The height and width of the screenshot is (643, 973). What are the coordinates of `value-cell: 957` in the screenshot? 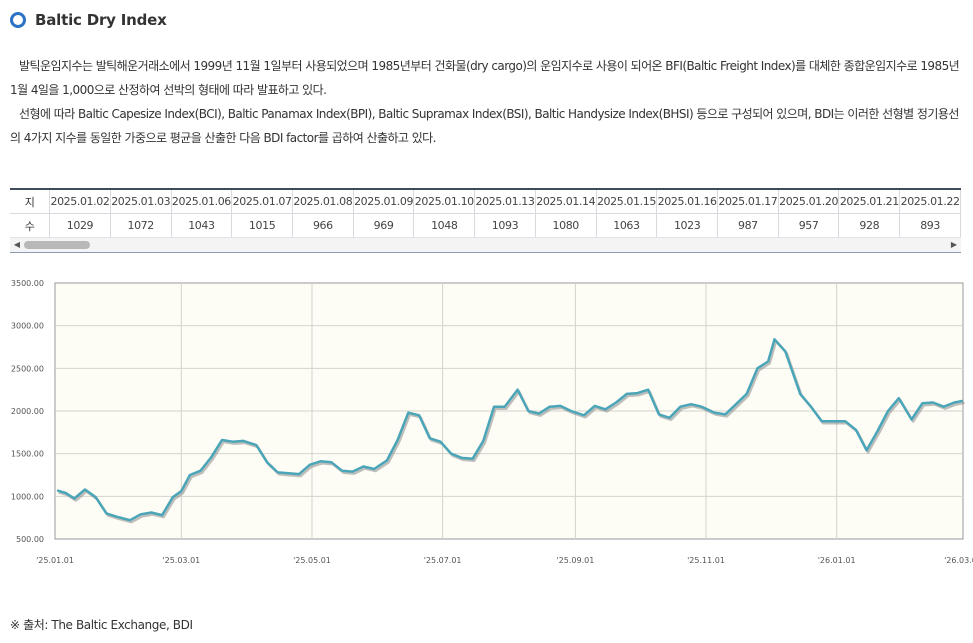 It's located at (809, 225).